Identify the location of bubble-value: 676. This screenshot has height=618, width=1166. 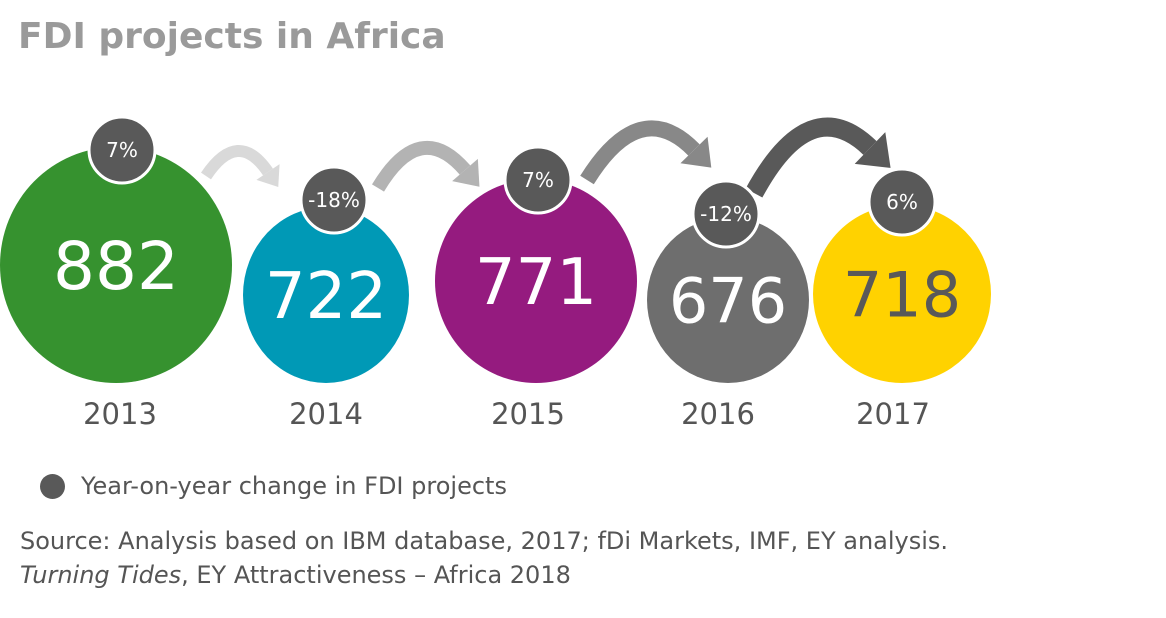
(728, 300).